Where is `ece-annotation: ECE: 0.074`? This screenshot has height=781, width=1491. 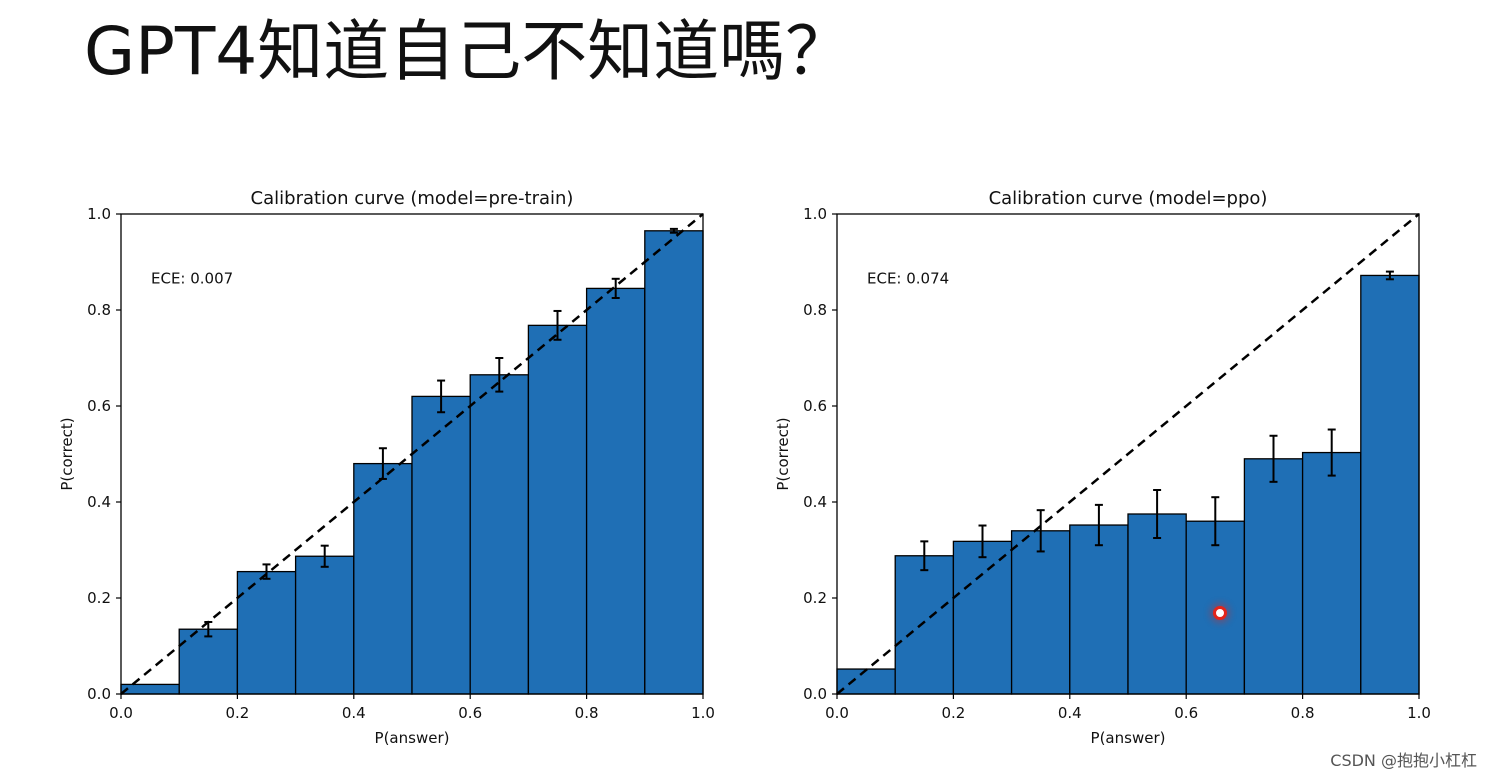
ece-annotation: ECE: 0.074 is located at coordinates (908, 279).